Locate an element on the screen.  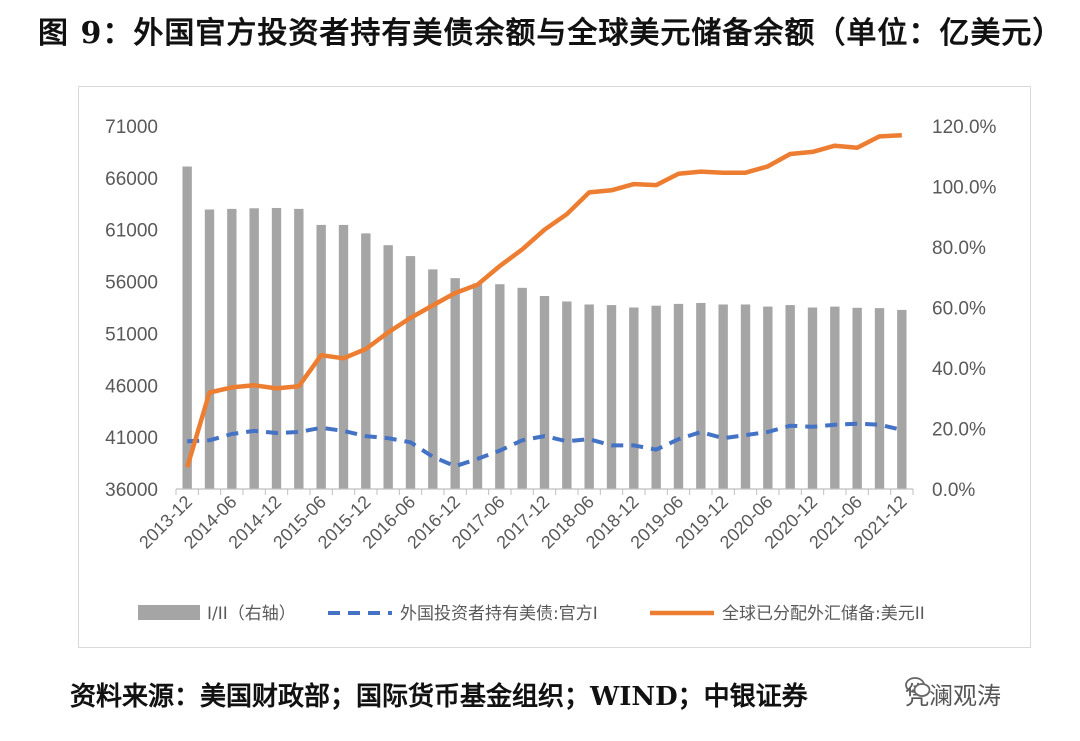
right-tick-label: 80.0% is located at coordinates (959, 248).